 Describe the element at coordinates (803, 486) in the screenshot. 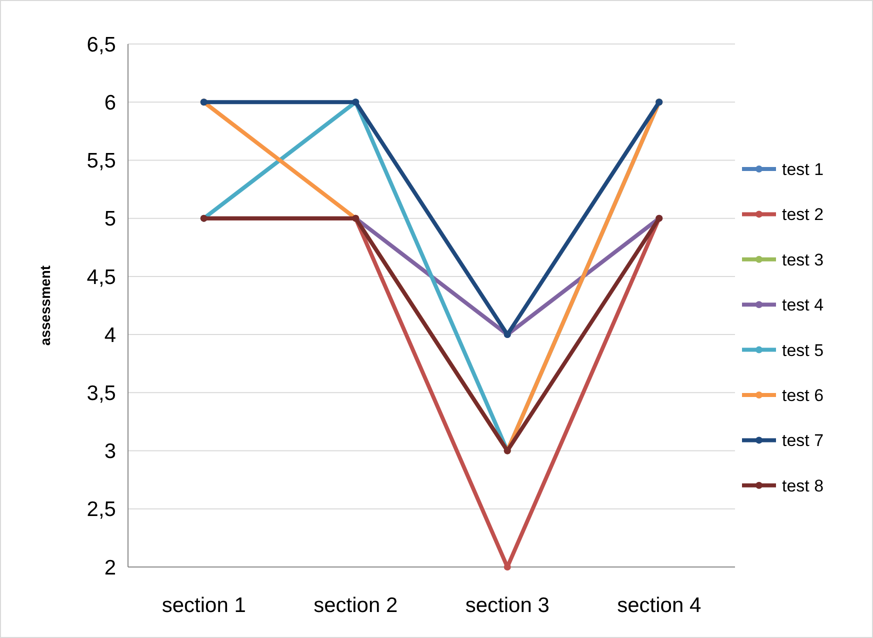

I see `legend-label: test 8` at that location.